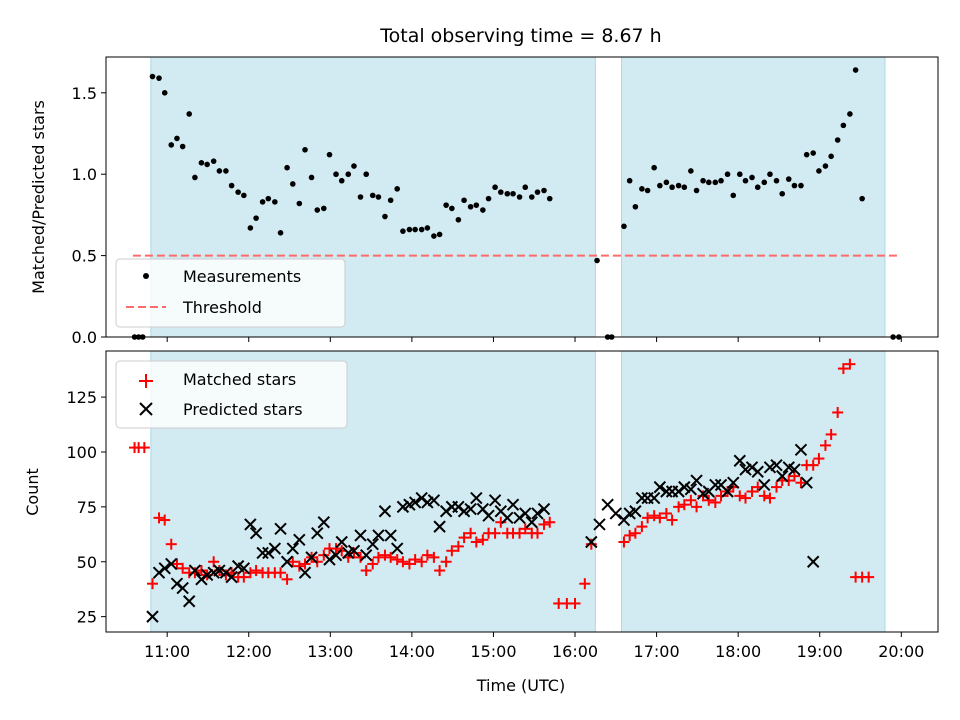 The image size is (960, 720). What do you see at coordinates (38, 197) in the screenshot?
I see `top-y-axis-label: Matched/Predicted stars` at bounding box center [38, 197].